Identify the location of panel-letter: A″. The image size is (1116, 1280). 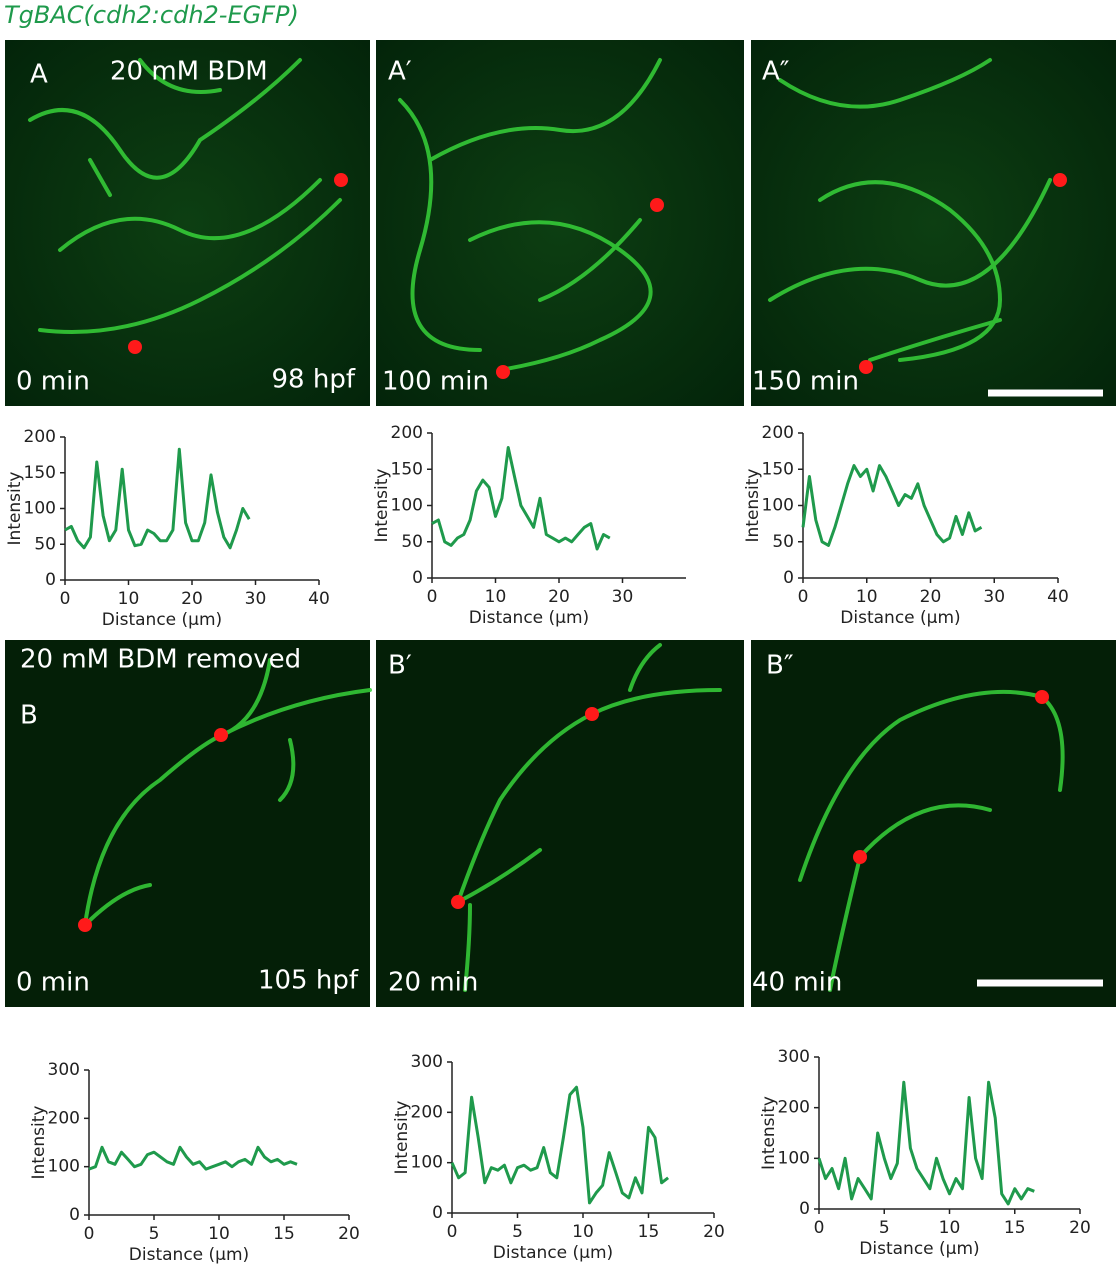
(776, 72).